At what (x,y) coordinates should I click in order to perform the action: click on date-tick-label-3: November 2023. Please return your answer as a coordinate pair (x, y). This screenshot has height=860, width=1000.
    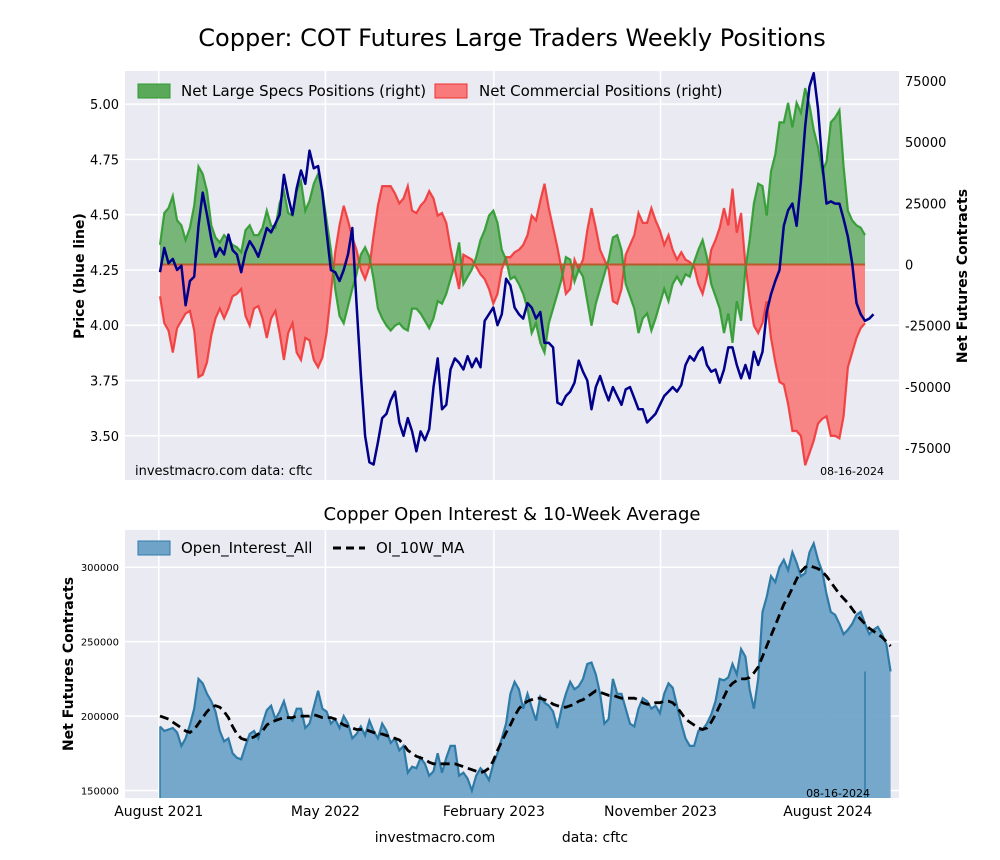
    Looking at the image, I should click on (660, 812).